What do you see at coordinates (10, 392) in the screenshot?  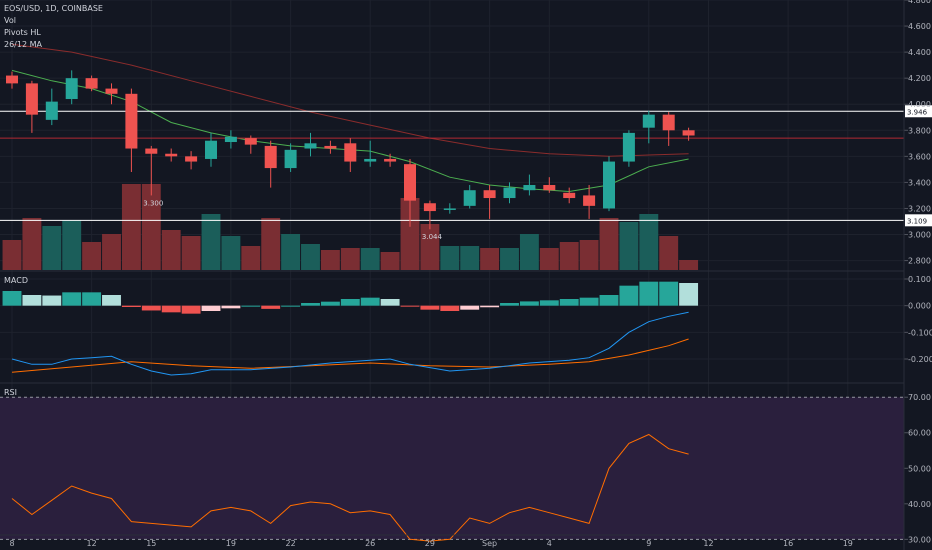 I see `rsi-legend: RSI` at bounding box center [10, 392].